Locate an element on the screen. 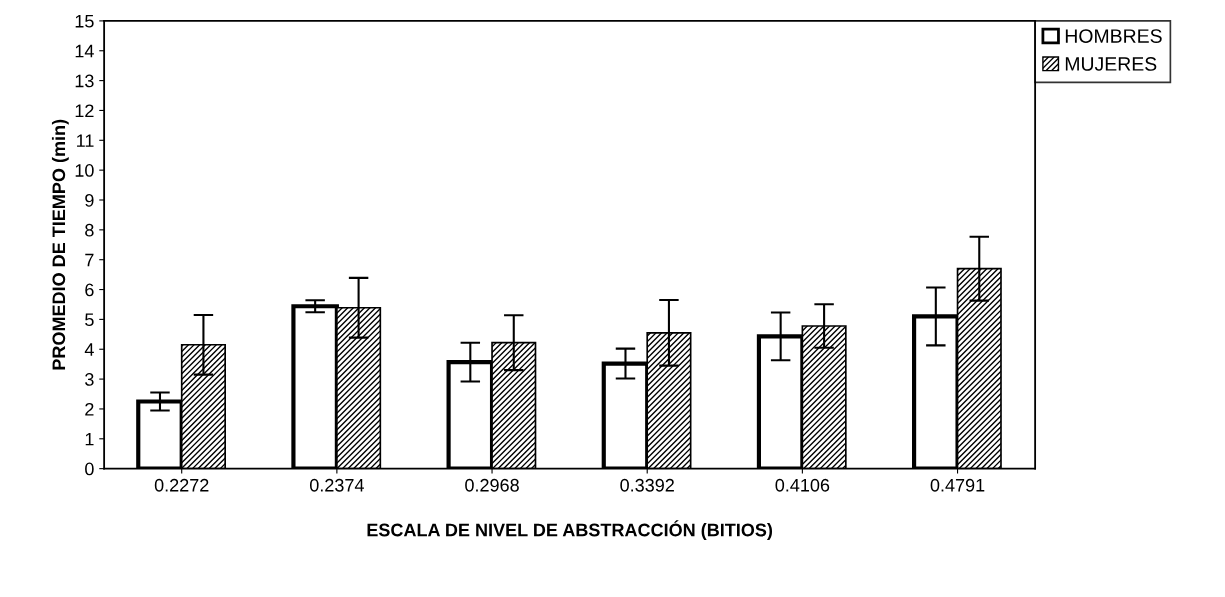  y-tick-label: 9 is located at coordinates (89, 200).